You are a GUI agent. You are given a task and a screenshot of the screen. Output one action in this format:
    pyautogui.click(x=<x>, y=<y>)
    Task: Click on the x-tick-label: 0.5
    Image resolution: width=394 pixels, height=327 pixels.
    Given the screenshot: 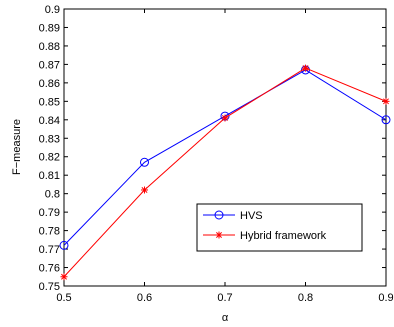 What is the action you would take?
    pyautogui.click(x=63, y=298)
    